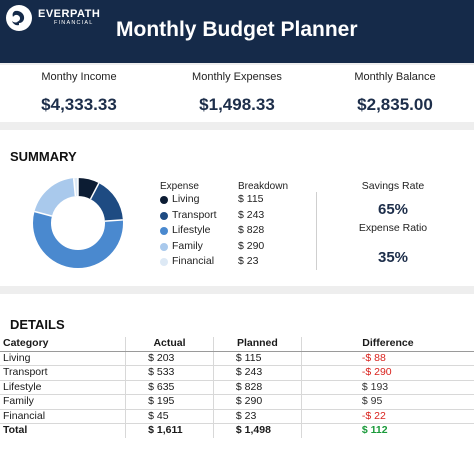 This screenshot has width=474, height=453. I want to click on legend-value: $ 290, so click(251, 245).